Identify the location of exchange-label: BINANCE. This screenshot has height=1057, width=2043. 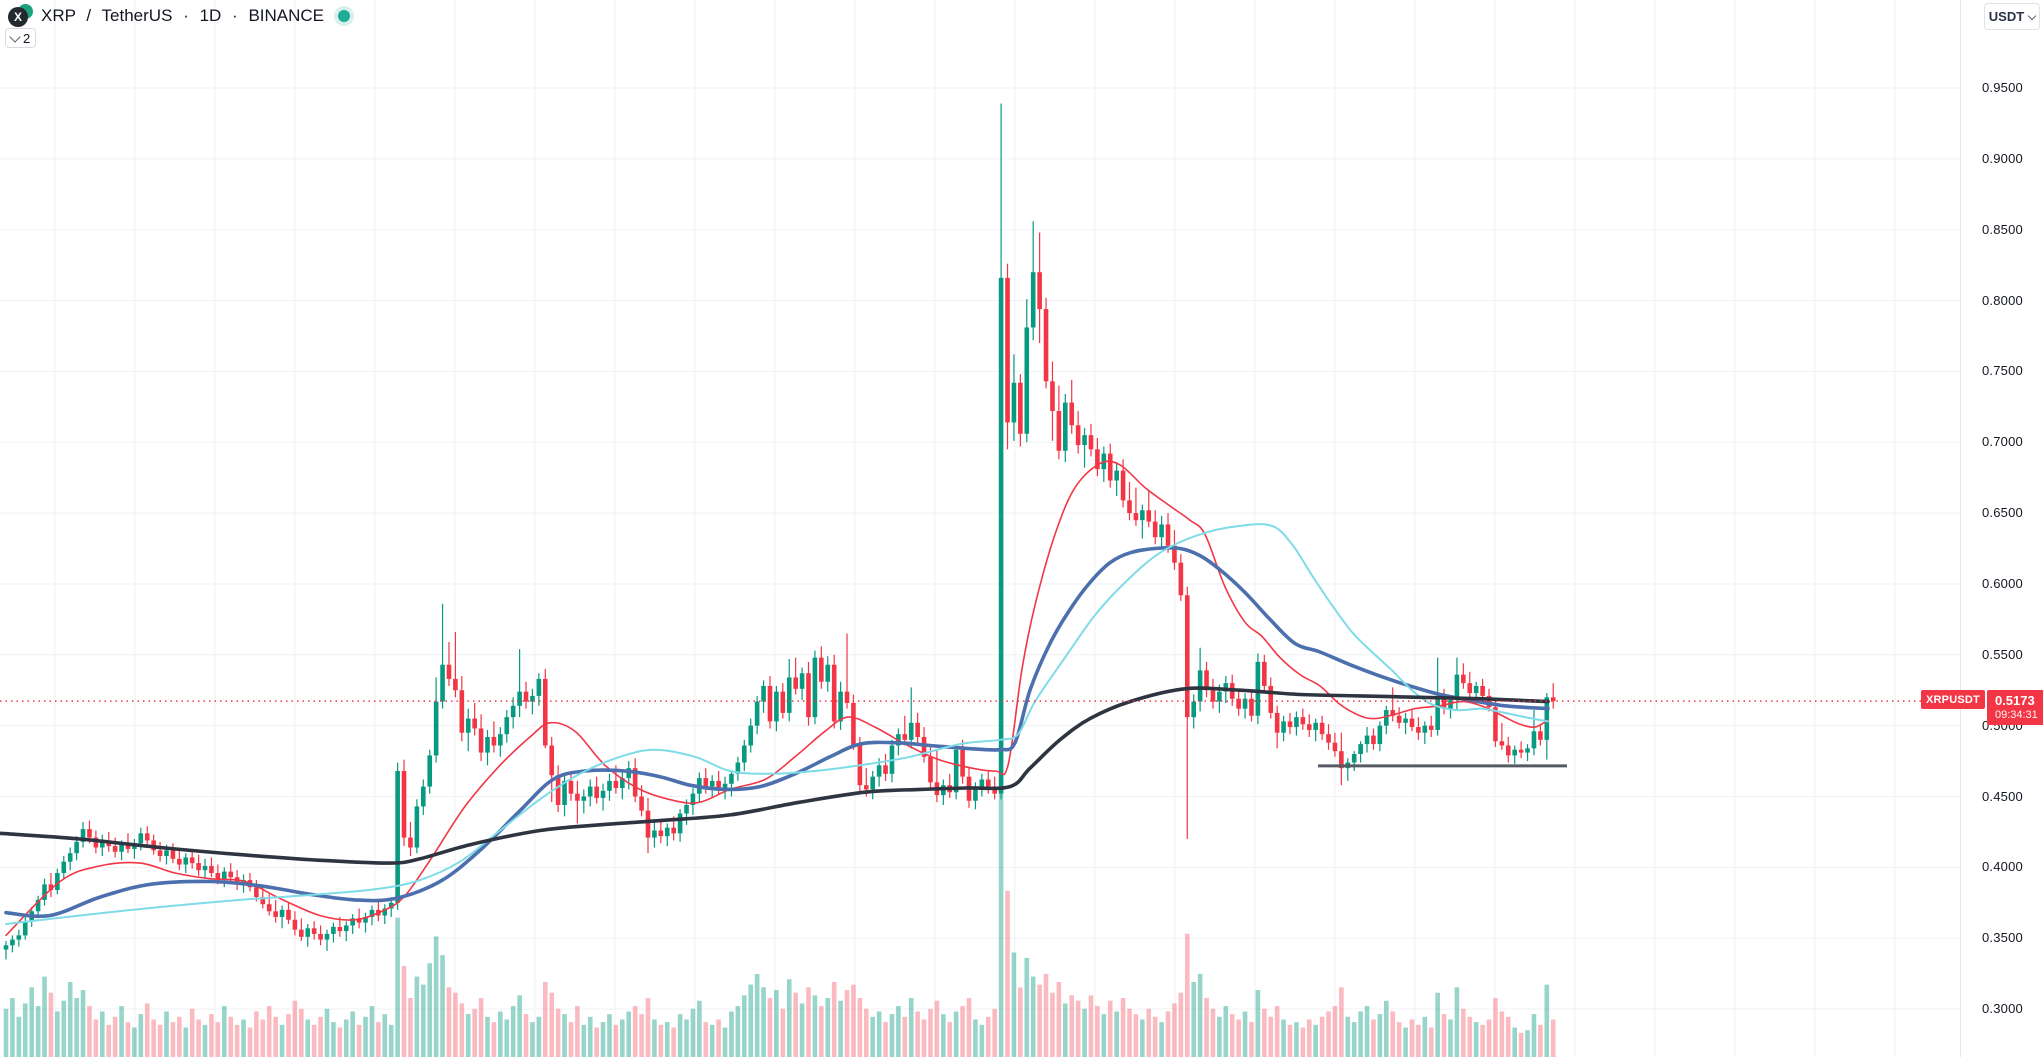
(286, 15).